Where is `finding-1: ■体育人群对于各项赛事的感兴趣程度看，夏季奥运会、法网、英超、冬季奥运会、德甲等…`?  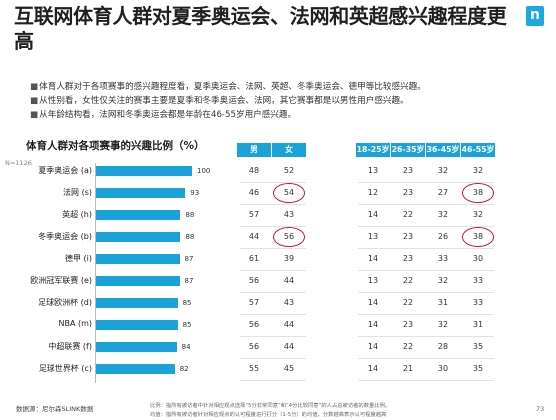 finding-1: ■体育人群对于各项赛事的感兴趣程度看，夏季奥运会、法网、英超、冬季奥运会、德甲等… is located at coordinates (228, 87).